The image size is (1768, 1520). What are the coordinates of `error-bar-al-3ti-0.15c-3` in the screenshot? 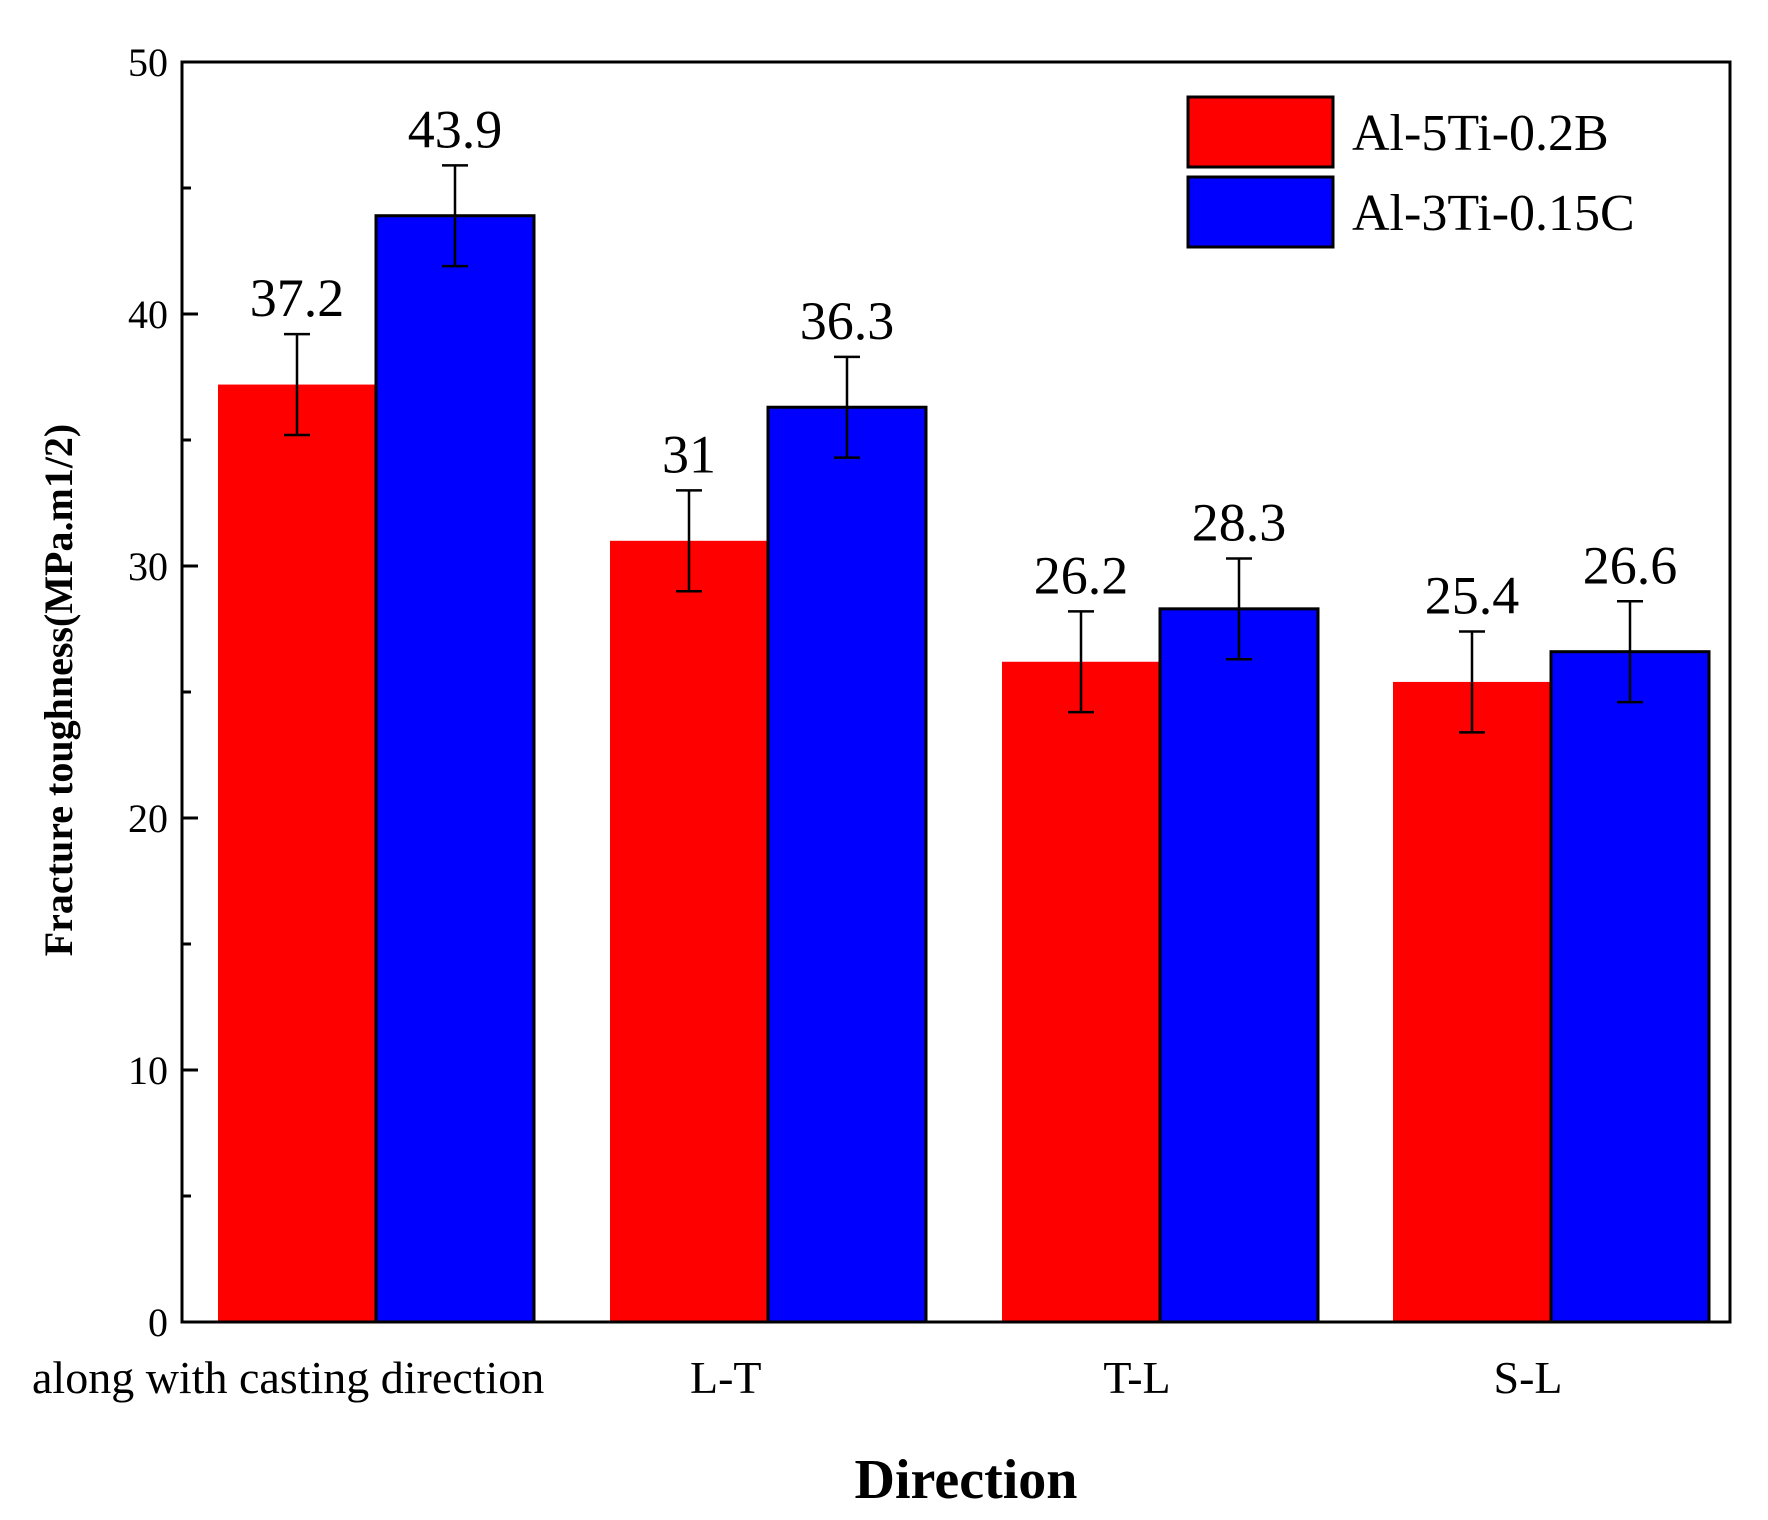 It's located at (1630, 652).